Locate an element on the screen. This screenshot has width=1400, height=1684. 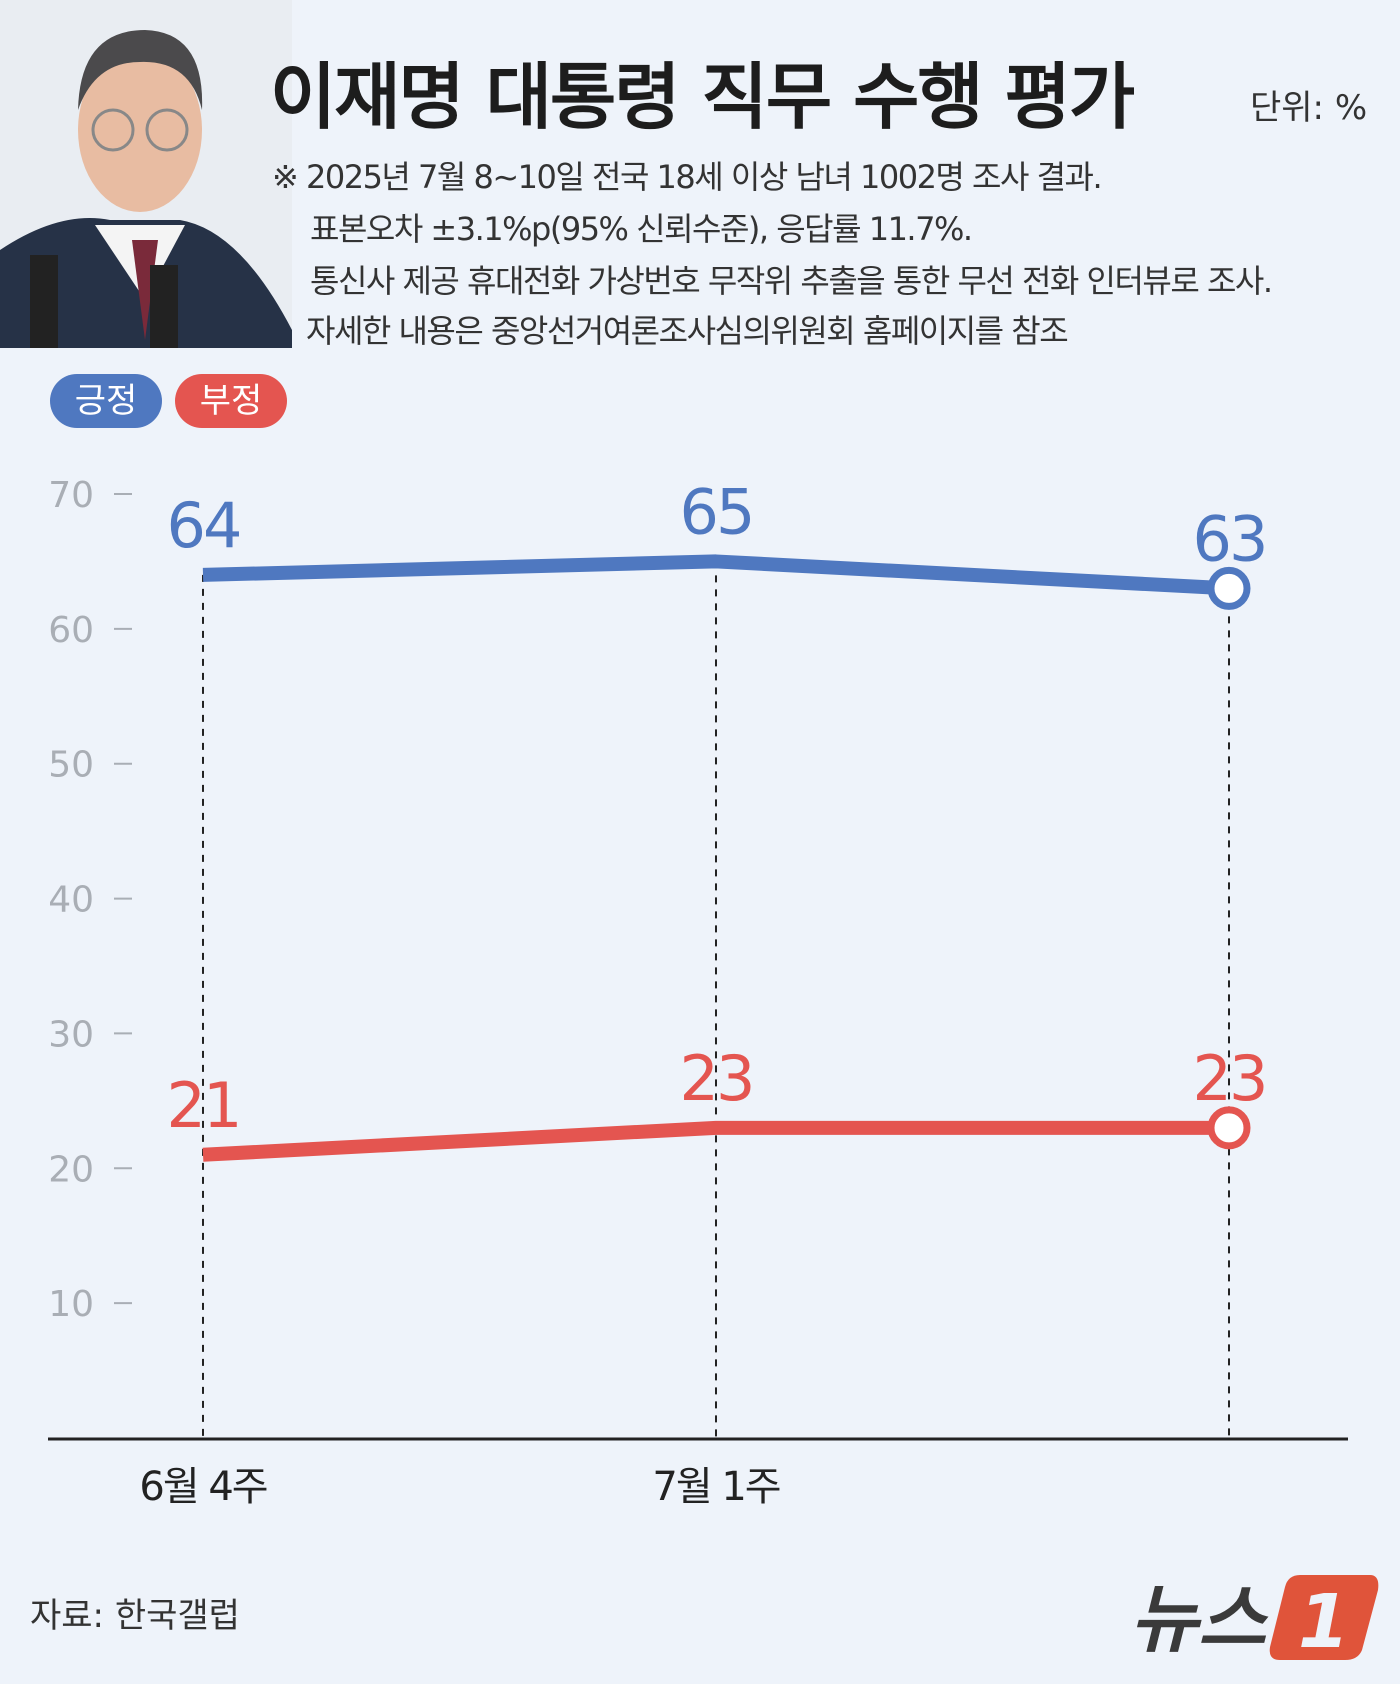
series-line-negative is located at coordinates (715, 1141).